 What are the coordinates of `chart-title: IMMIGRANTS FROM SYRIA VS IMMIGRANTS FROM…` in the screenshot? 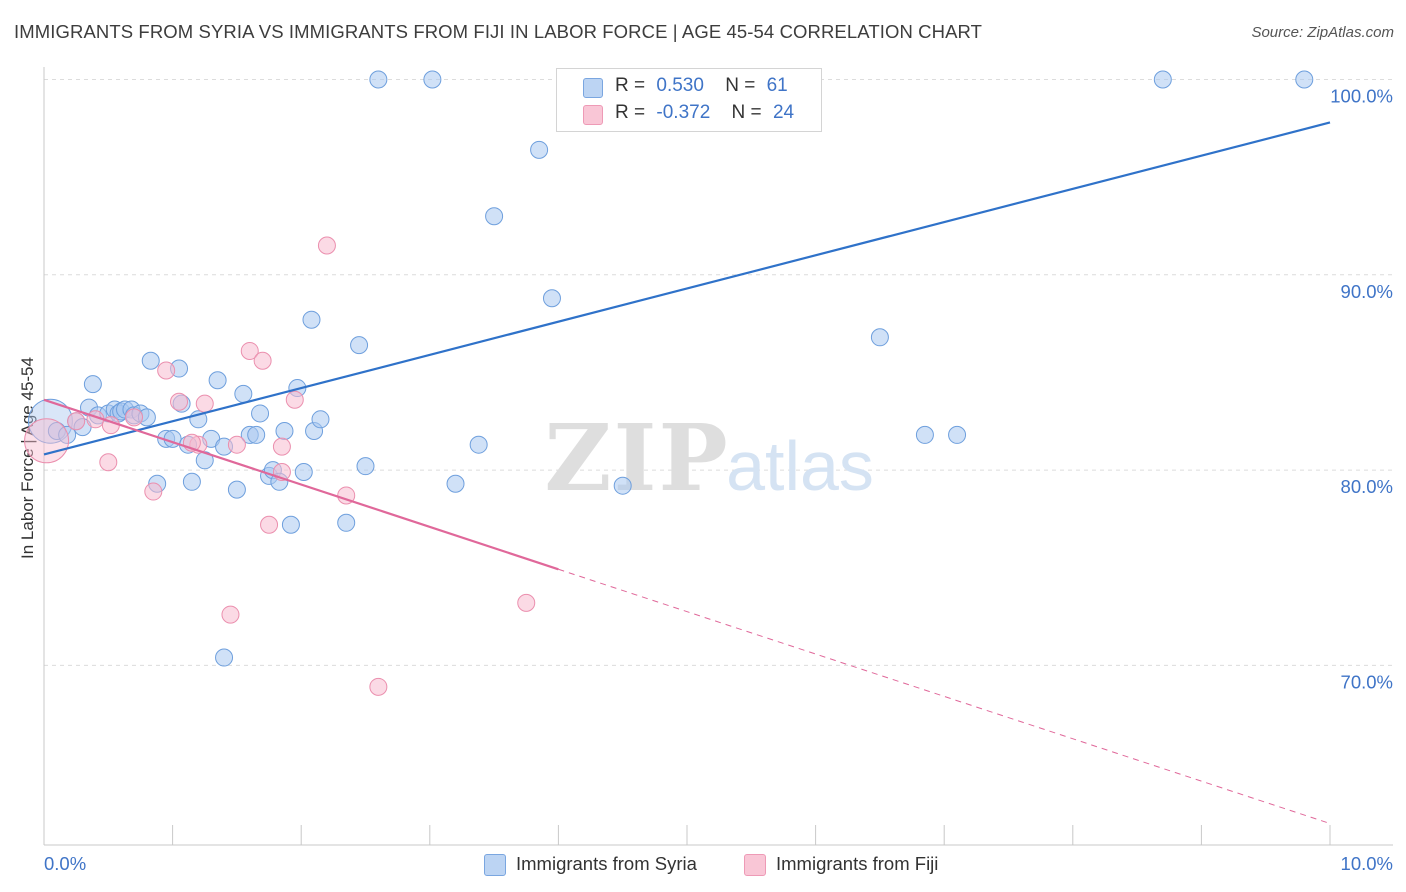 It's located at (498, 31).